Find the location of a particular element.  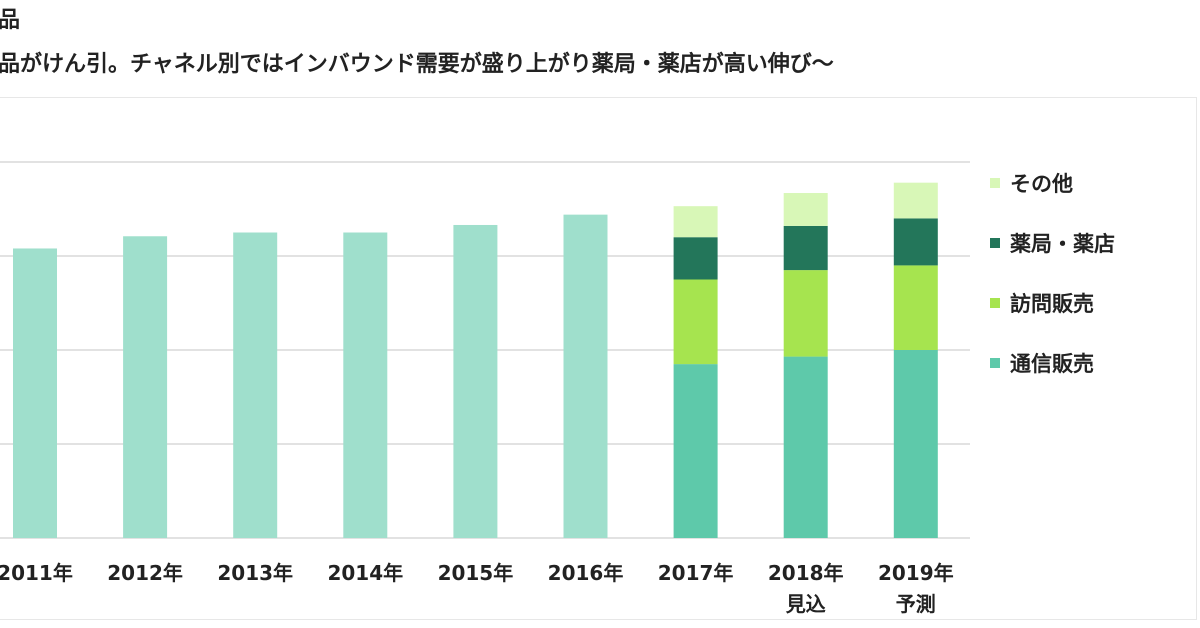

legend-label: その他 is located at coordinates (1041, 184).